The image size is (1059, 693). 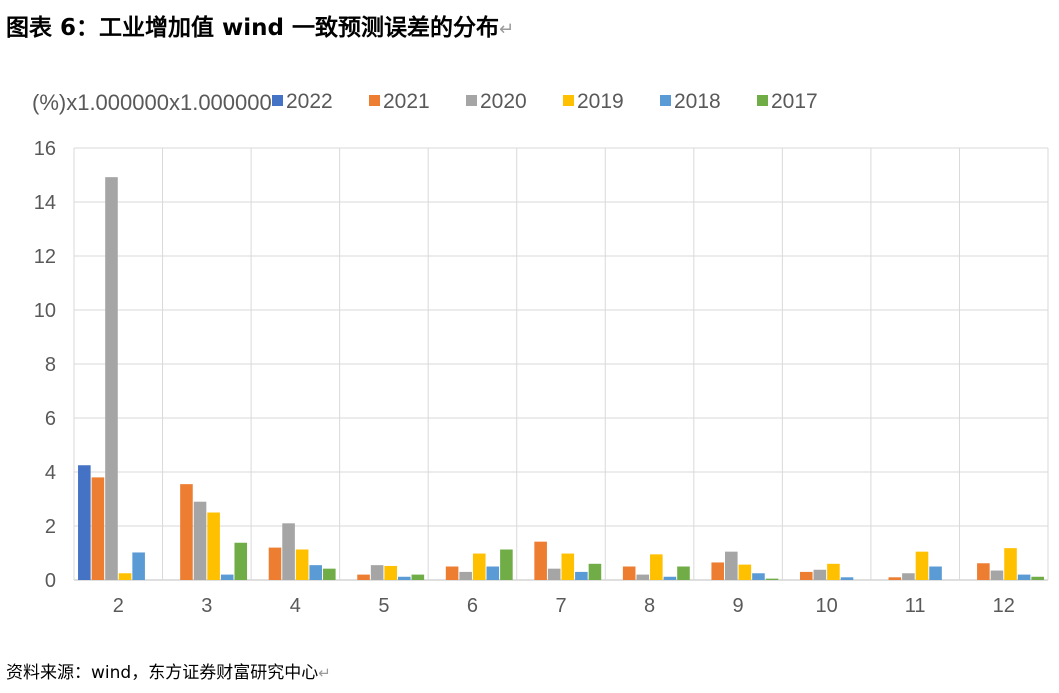 What do you see at coordinates (406, 101) in the screenshot?
I see `legend-label-2021: 2021` at bounding box center [406, 101].